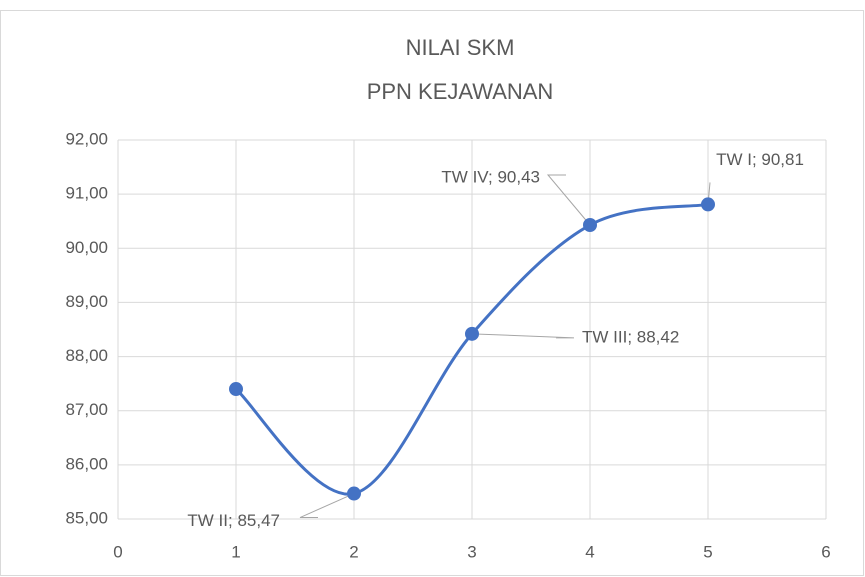  Describe the element at coordinates (86, 138) in the screenshot. I see `y-tick-label: 92,00` at that location.